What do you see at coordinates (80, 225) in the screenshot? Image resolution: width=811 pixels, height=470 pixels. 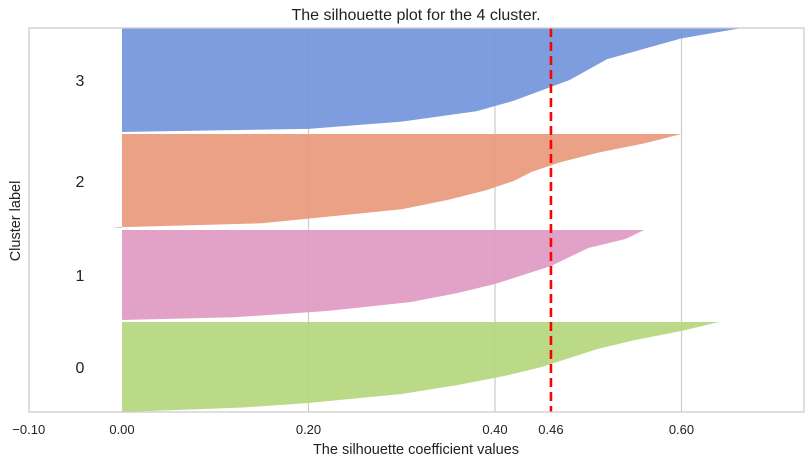 I see `cluster-labels: 0 1 2 3` at bounding box center [80, 225].